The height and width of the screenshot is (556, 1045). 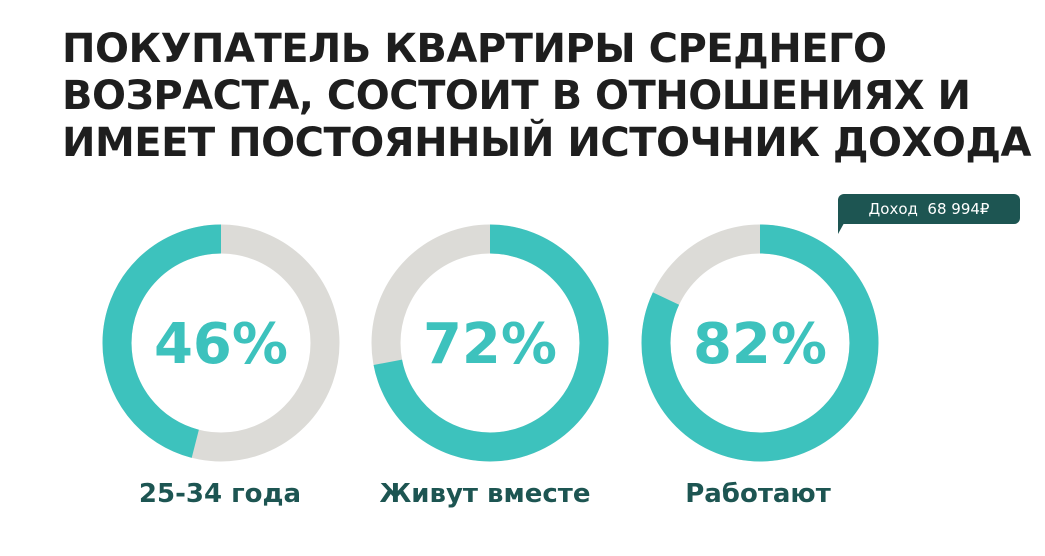 I want to click on income-tooltip-tail, so click(x=843, y=225).